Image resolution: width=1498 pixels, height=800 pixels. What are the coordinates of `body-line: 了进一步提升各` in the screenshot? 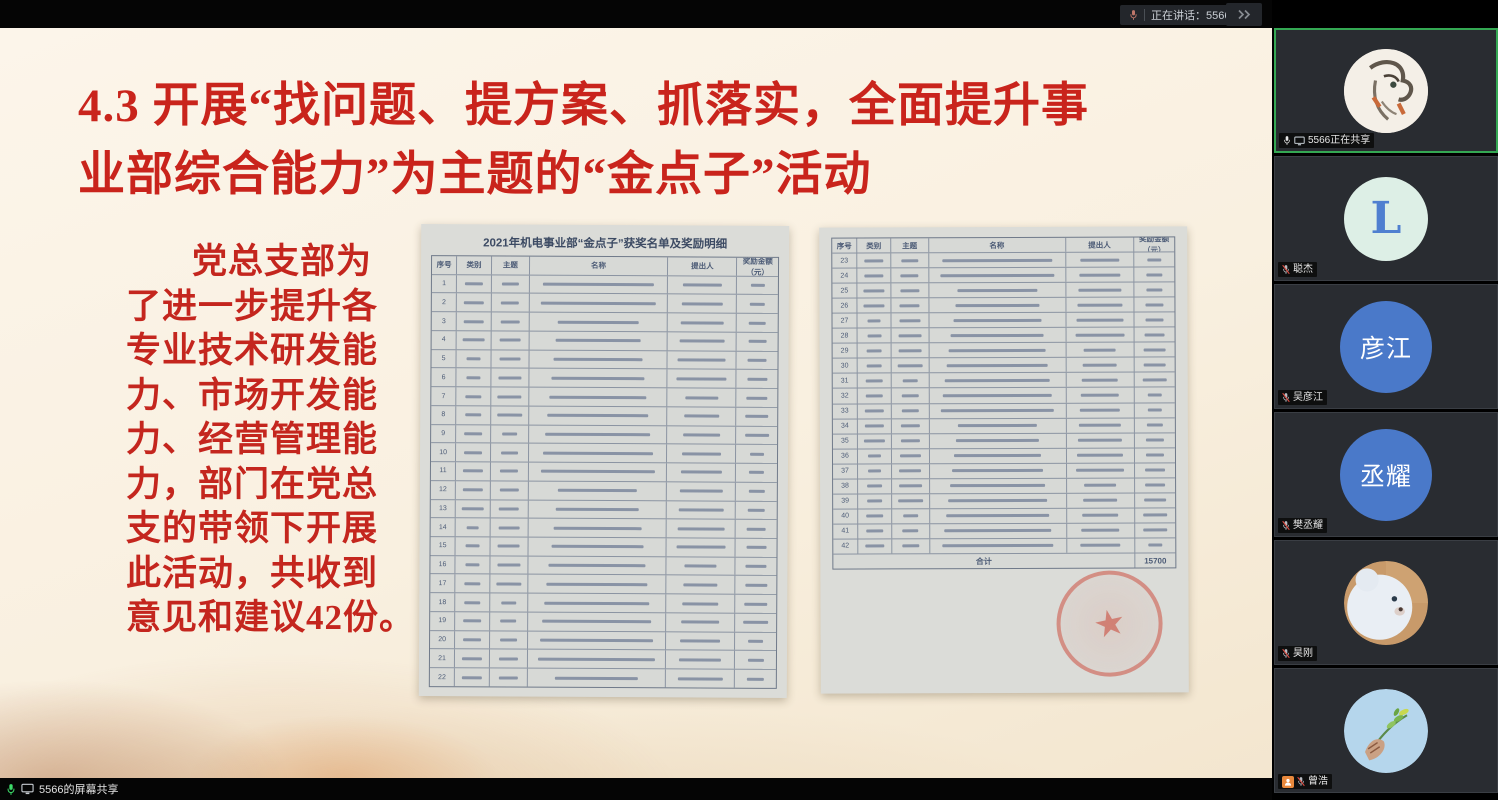 It's located at (252, 306).